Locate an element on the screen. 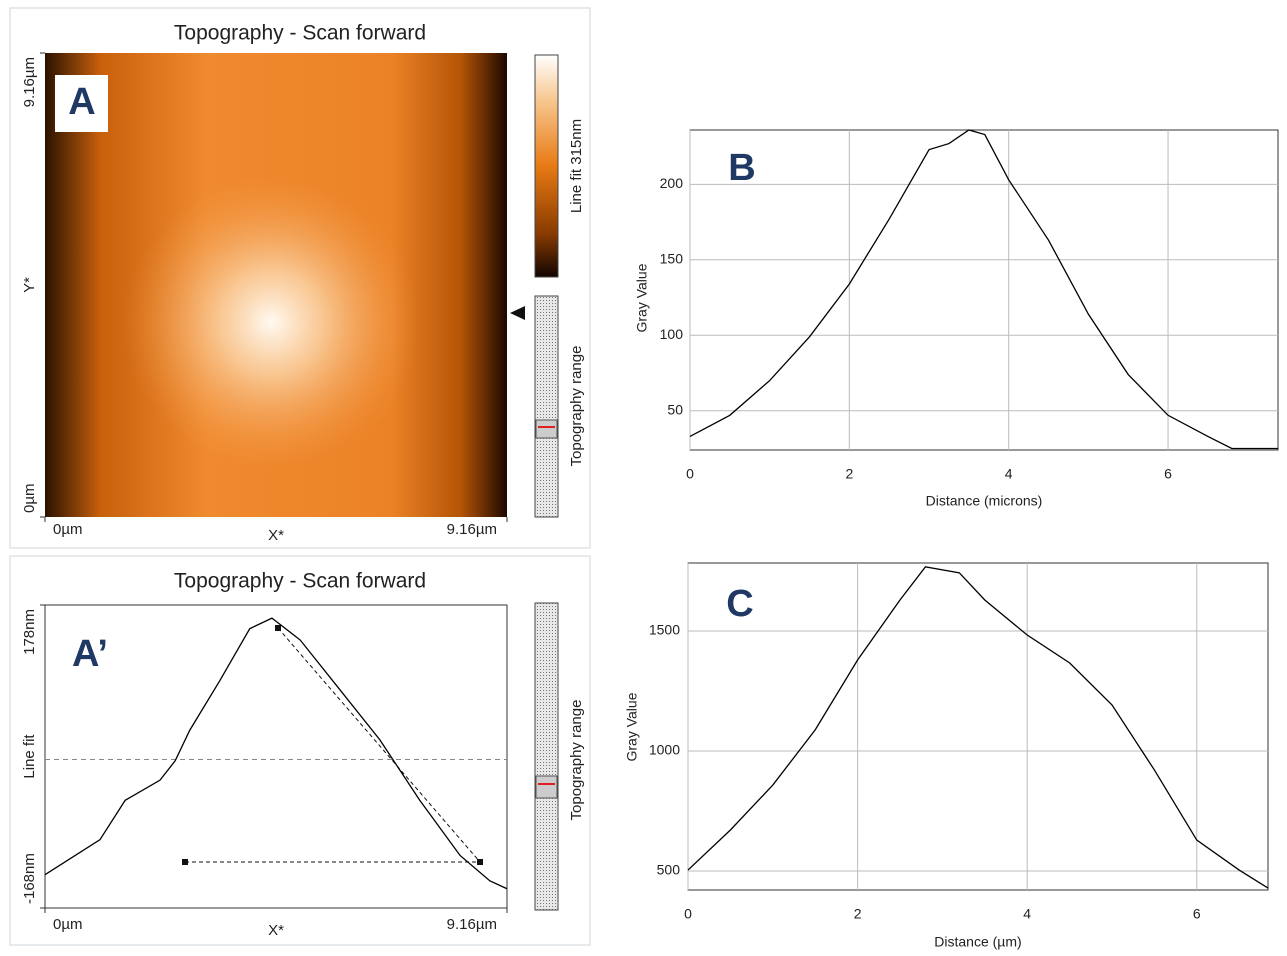 This screenshot has width=1287, height=956. y-tick-label: -168nm is located at coordinates (29, 878).